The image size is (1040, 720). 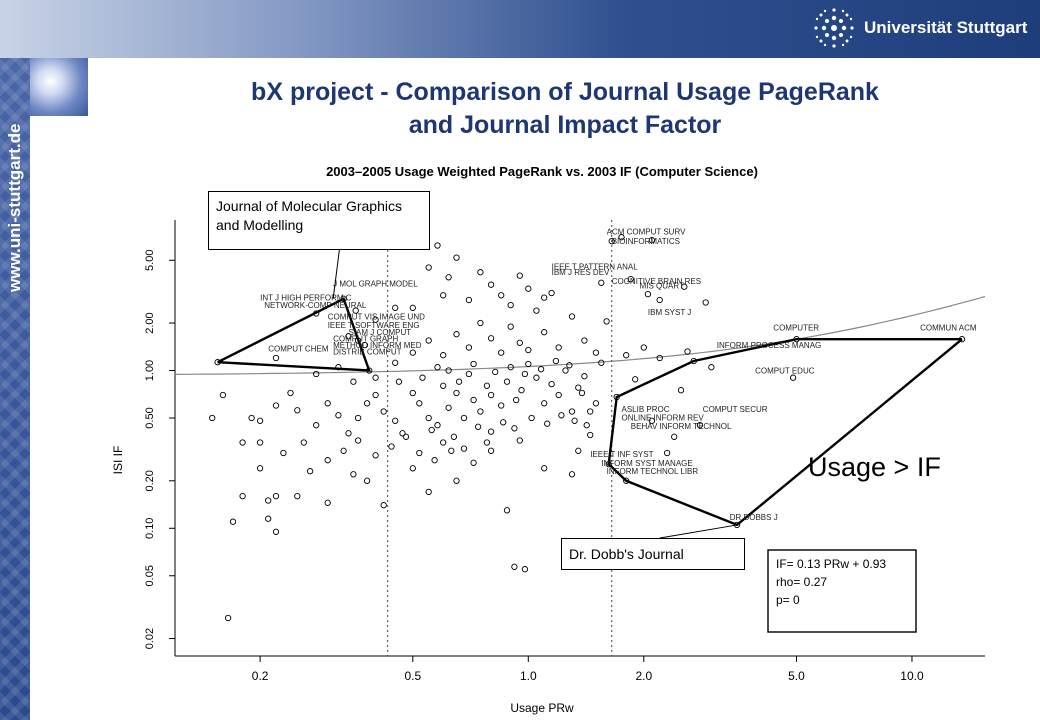 What do you see at coordinates (621, 454) in the screenshot?
I see `journal-label: IEEE T INF SYST` at bounding box center [621, 454].